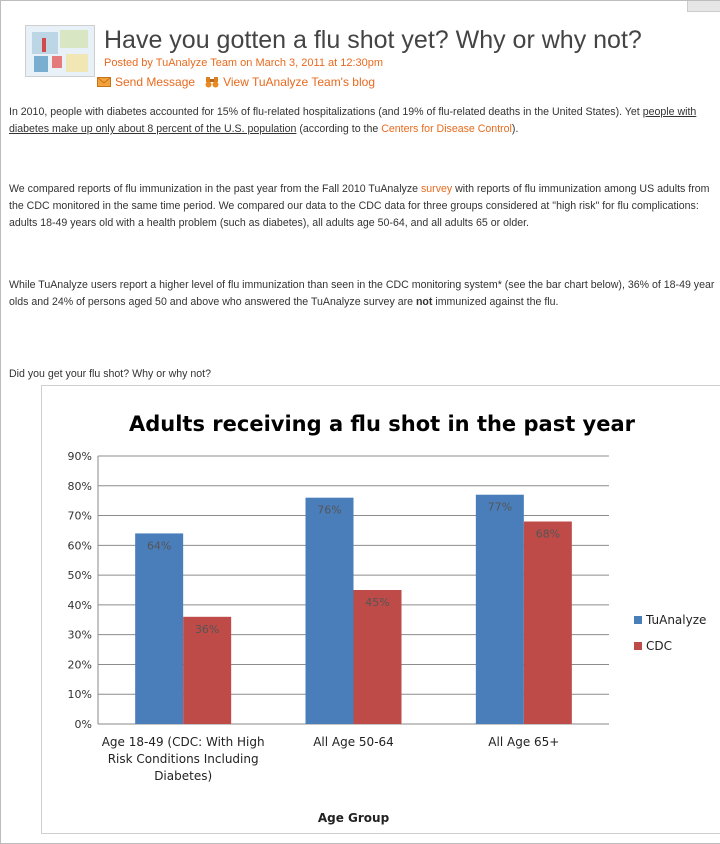 This screenshot has height=844, width=720. I want to click on y-tick-label: 20%, so click(80, 664).